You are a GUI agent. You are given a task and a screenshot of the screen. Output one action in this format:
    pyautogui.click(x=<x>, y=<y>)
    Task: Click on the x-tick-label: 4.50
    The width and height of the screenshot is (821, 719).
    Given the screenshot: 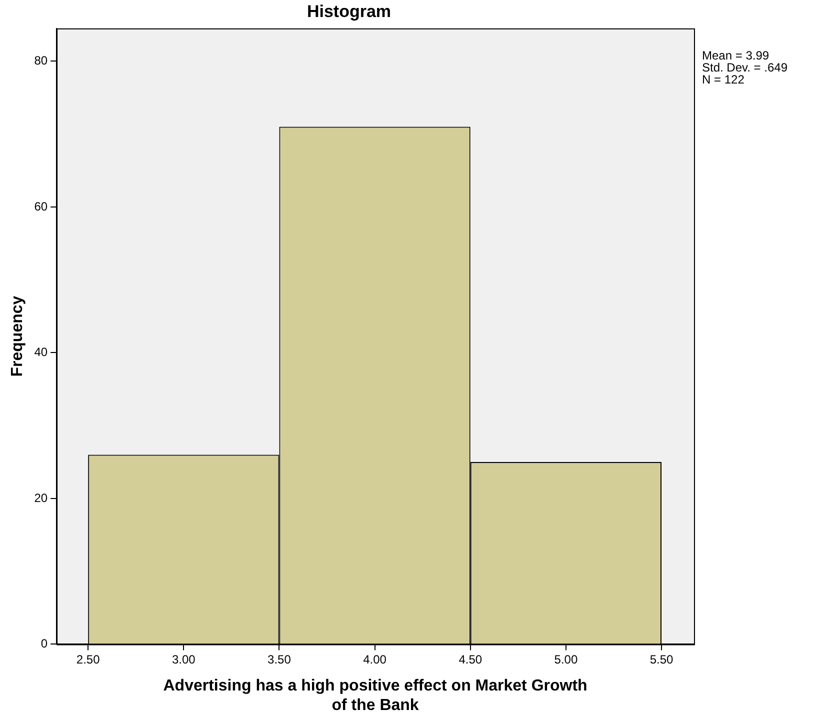 What is the action you would take?
    pyautogui.click(x=470, y=659)
    